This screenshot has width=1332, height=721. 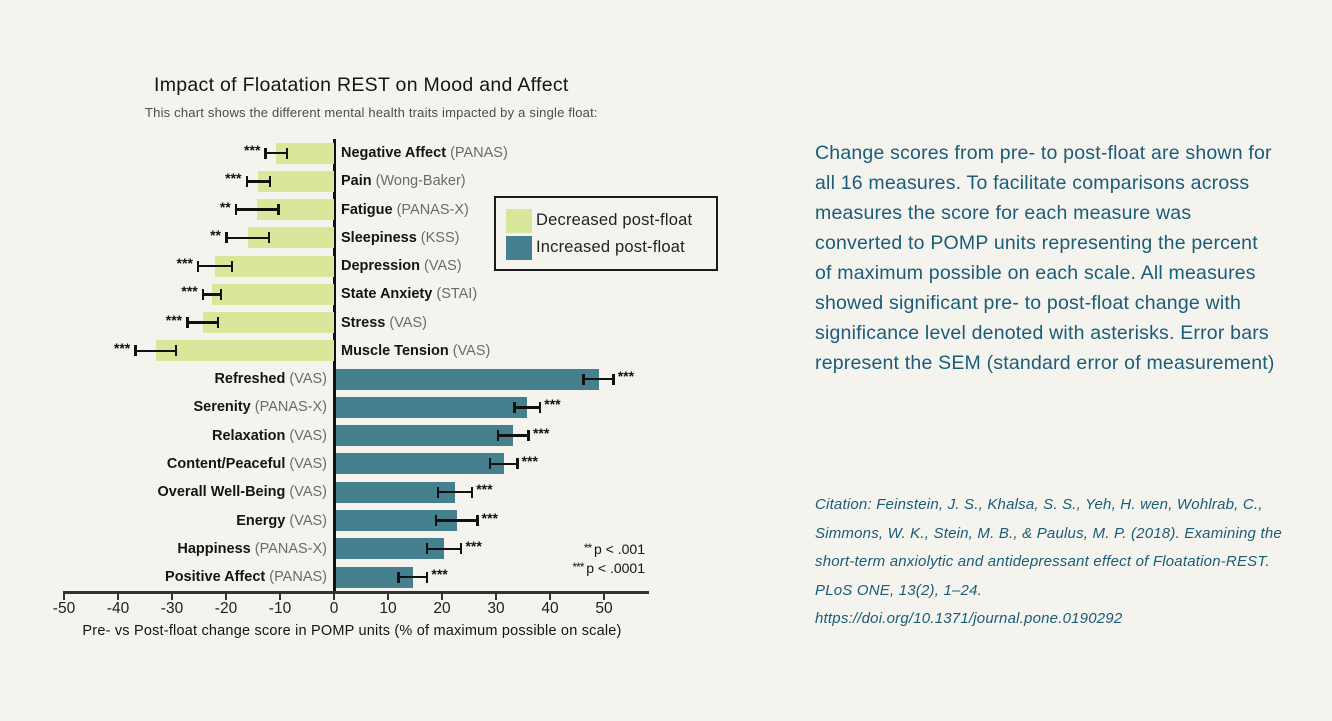 I want to click on measure-scale: (PANAS), so click(x=479, y=153).